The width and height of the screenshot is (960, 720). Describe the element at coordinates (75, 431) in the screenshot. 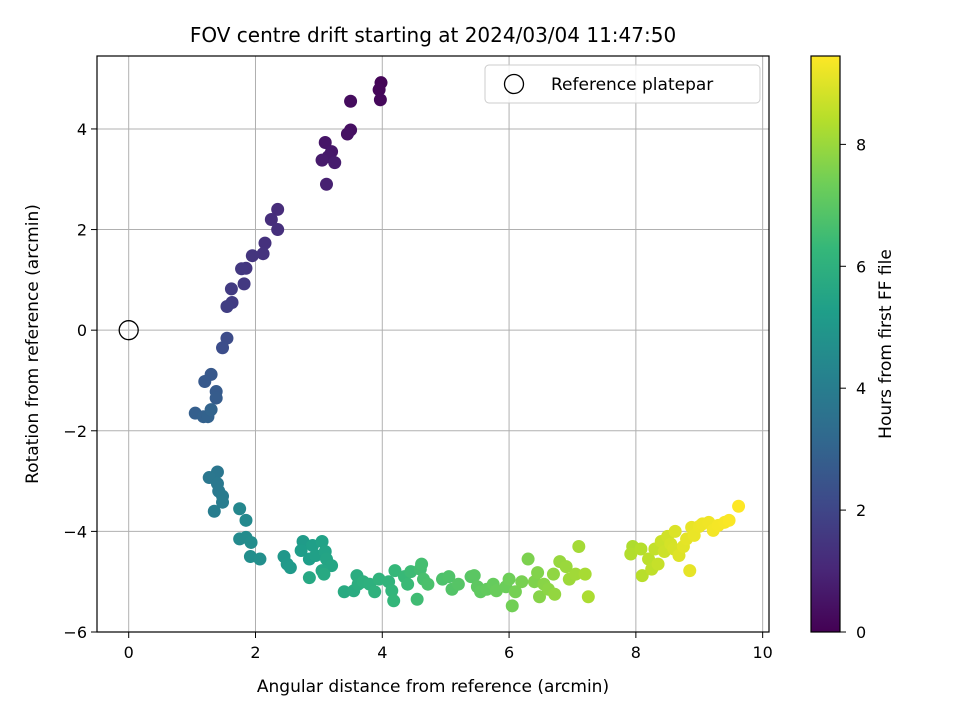

I see `y-tick-label: −2` at that location.